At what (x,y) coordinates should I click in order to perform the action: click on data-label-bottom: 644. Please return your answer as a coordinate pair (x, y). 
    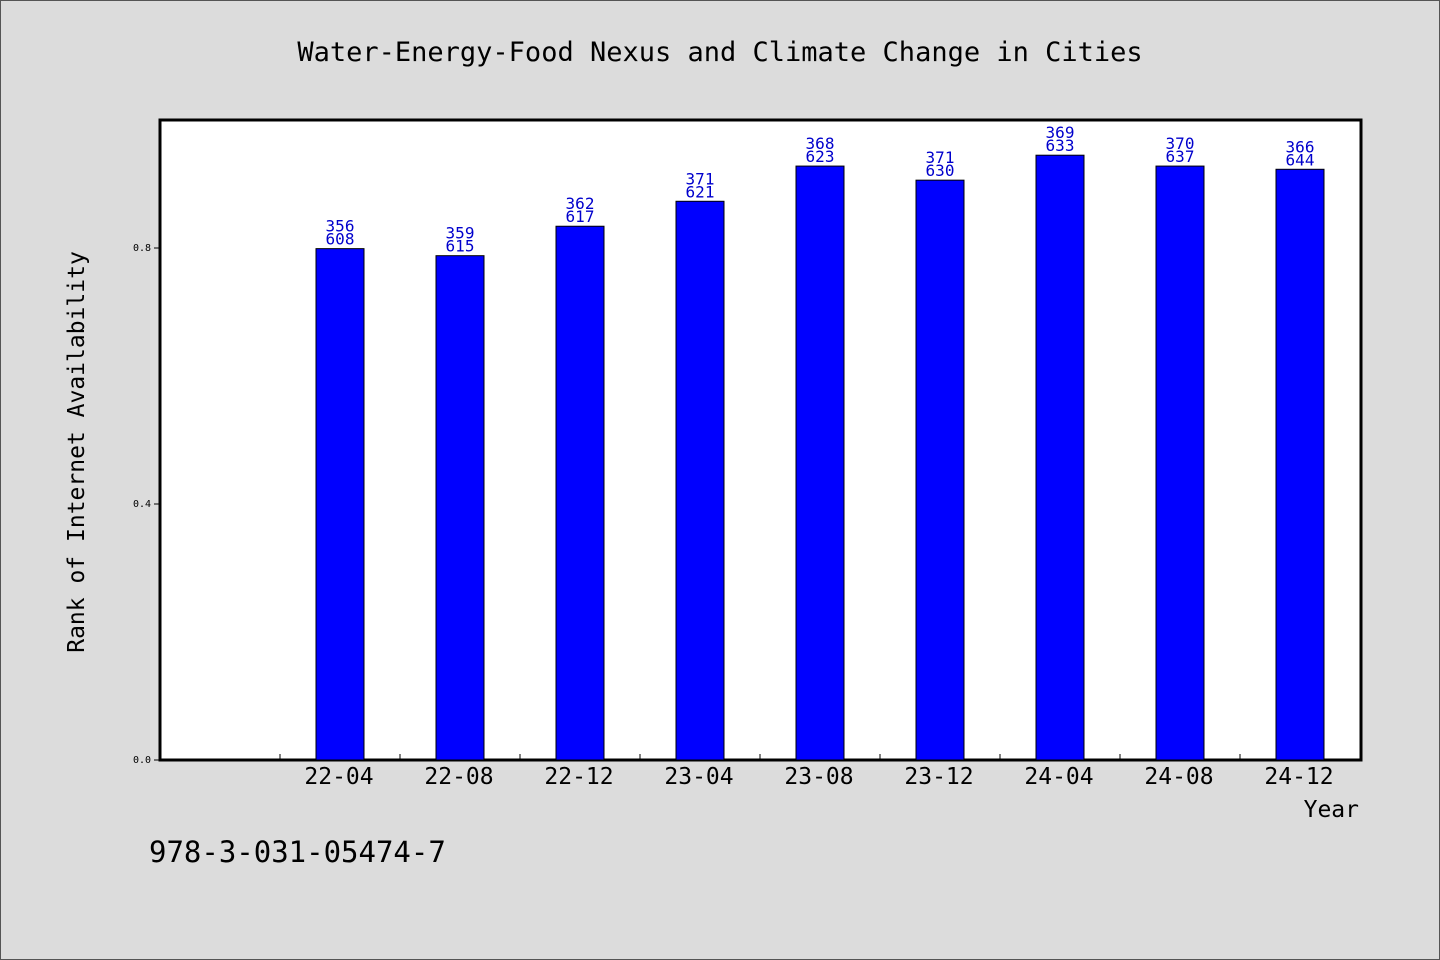
    Looking at the image, I should click on (1300, 159).